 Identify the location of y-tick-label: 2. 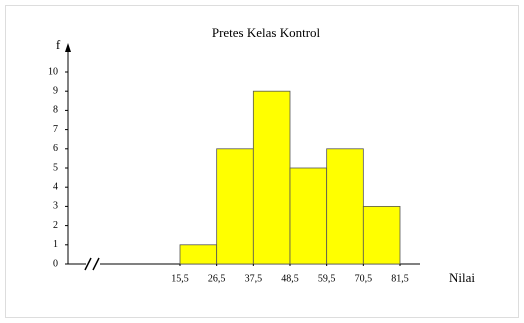
(55, 225).